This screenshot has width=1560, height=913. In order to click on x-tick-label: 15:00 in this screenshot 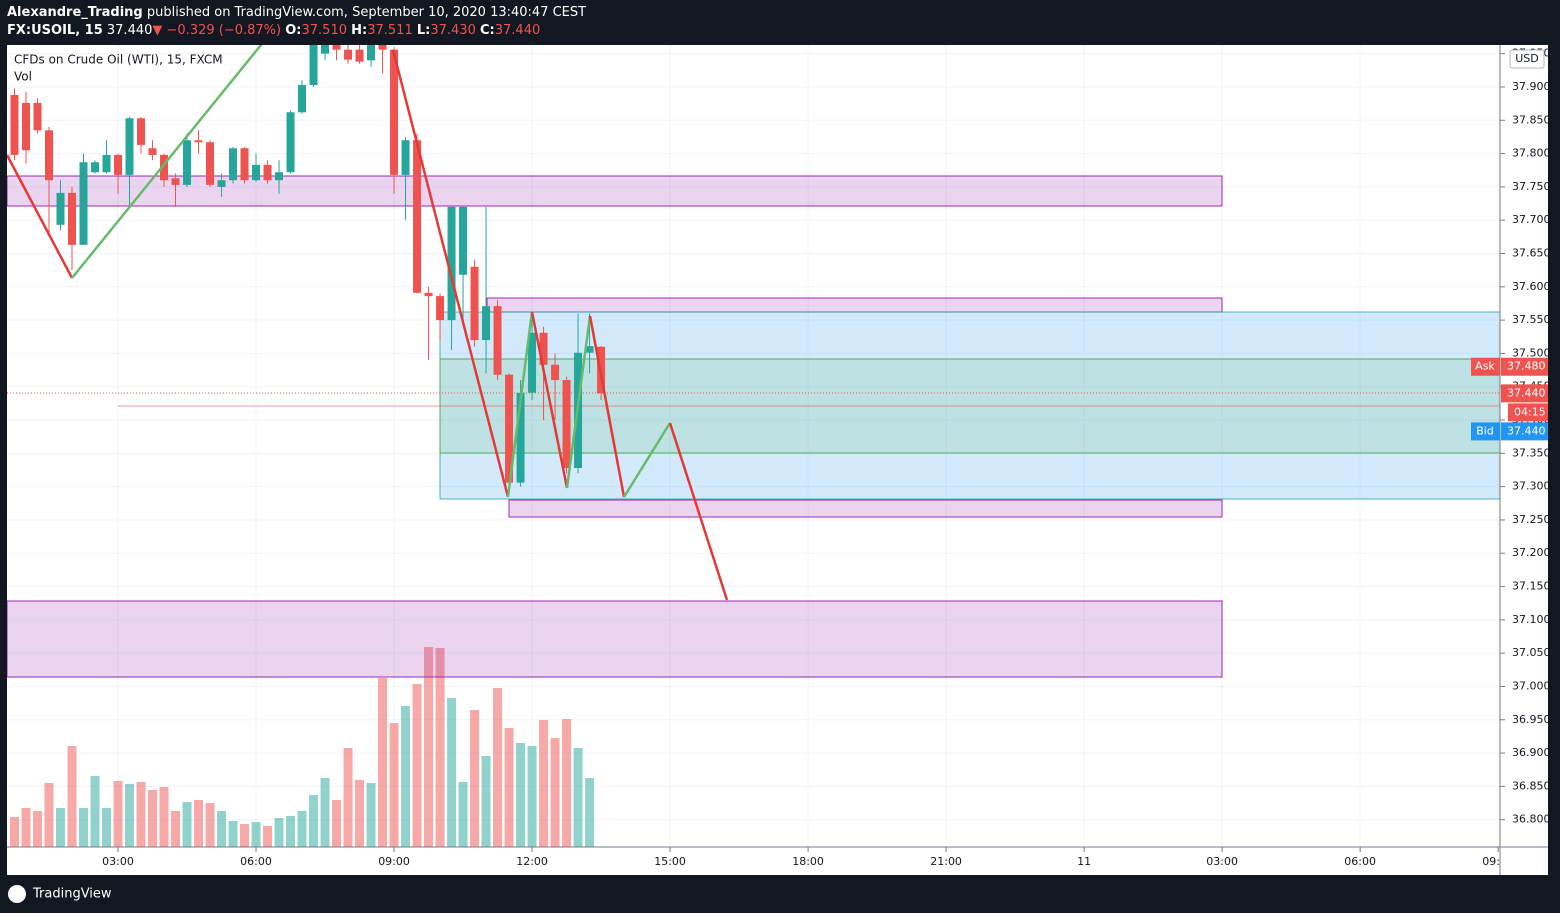, I will do `click(670, 861)`.